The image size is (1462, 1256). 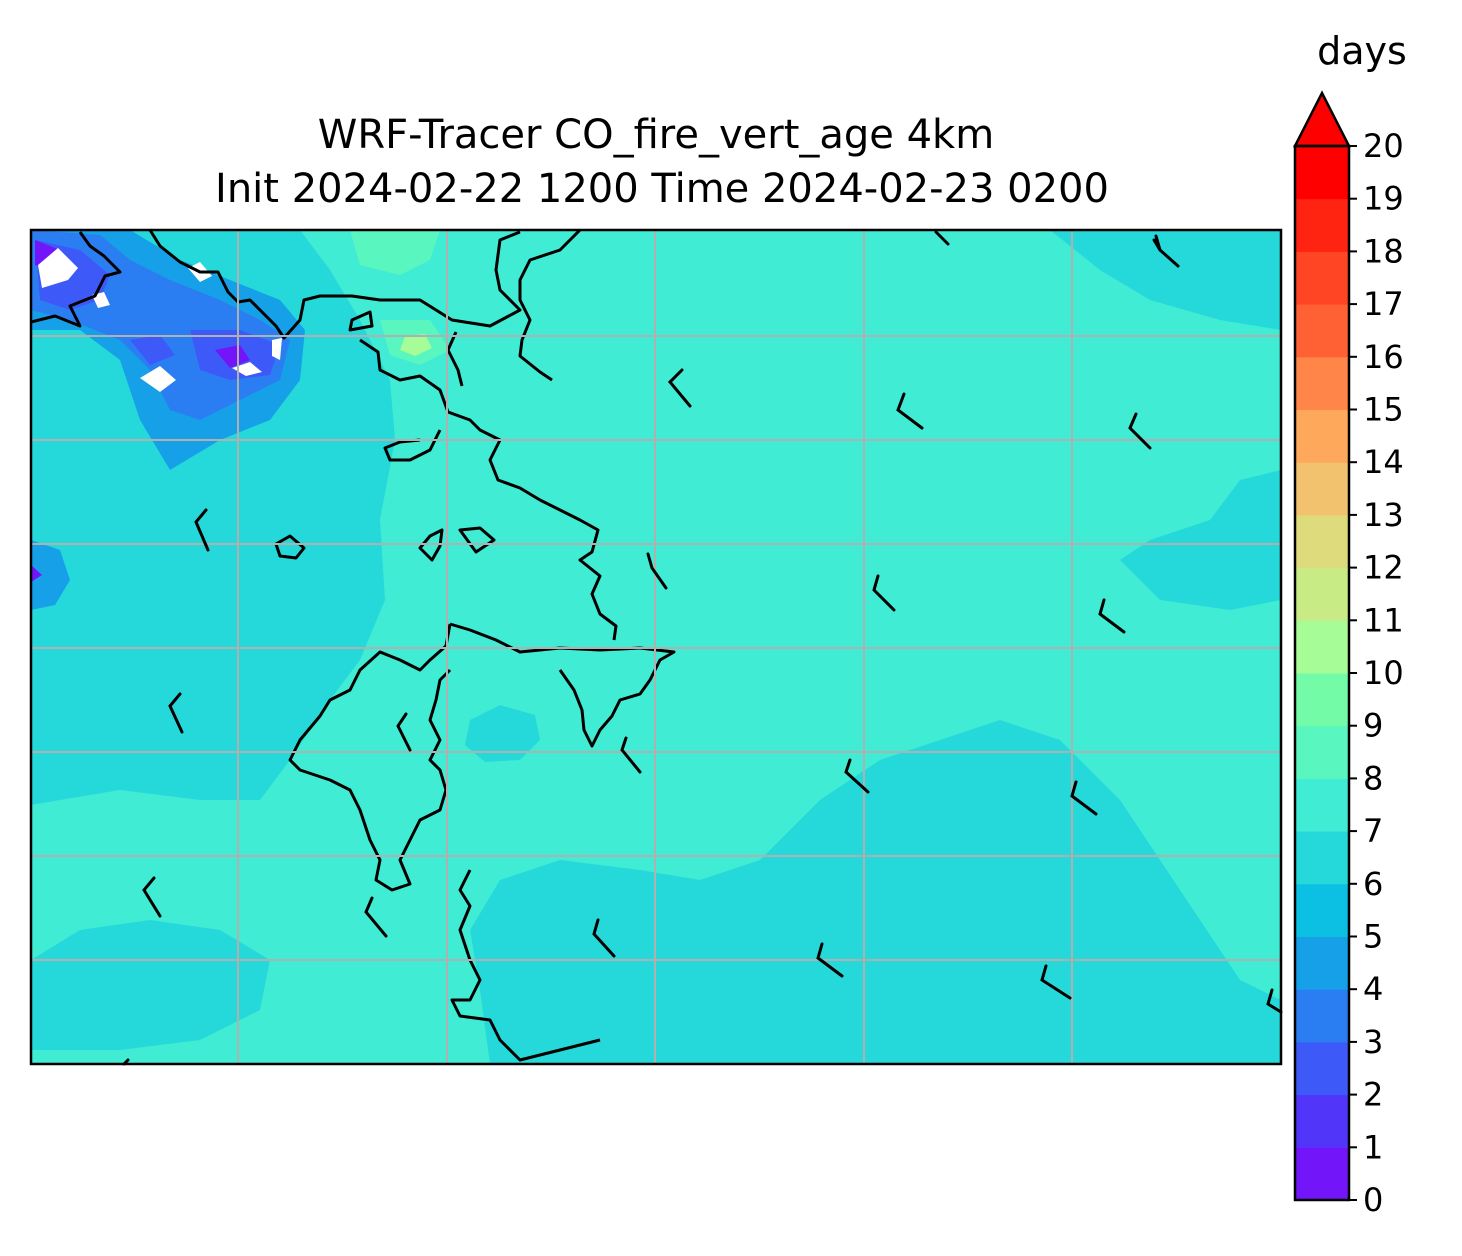 What do you see at coordinates (1383, 515) in the screenshot?
I see `colorbar-tick-label: 13` at bounding box center [1383, 515].